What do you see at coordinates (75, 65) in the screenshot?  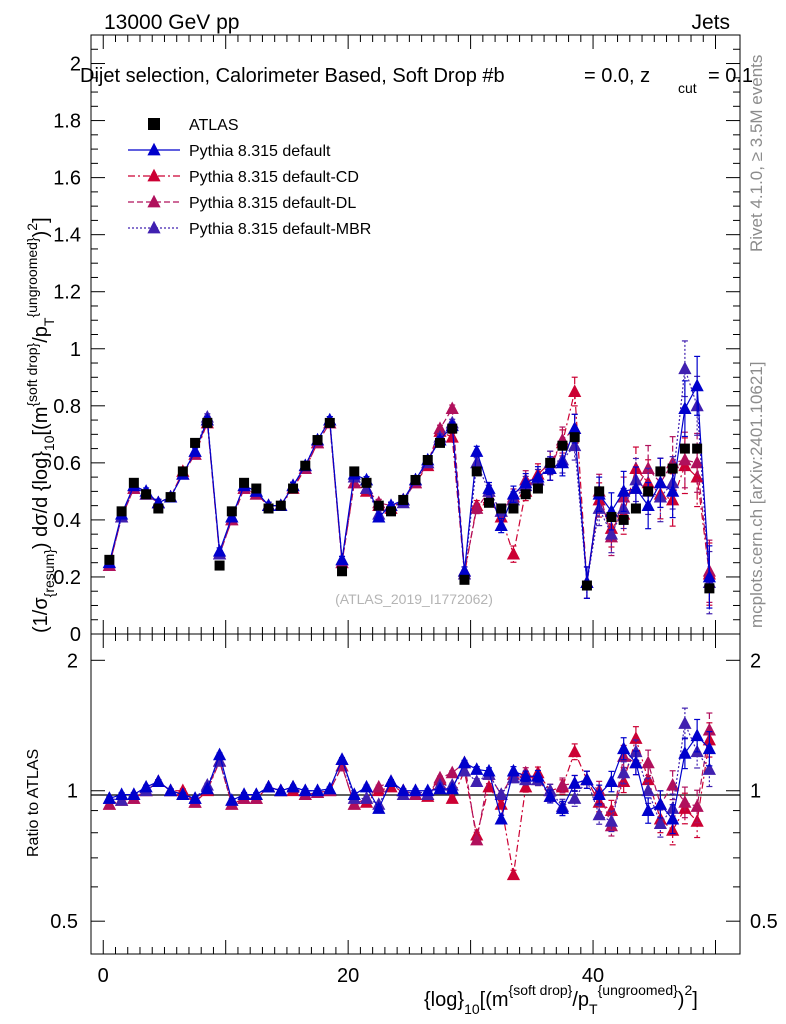 I see `y-tick-label: 2` at bounding box center [75, 65].